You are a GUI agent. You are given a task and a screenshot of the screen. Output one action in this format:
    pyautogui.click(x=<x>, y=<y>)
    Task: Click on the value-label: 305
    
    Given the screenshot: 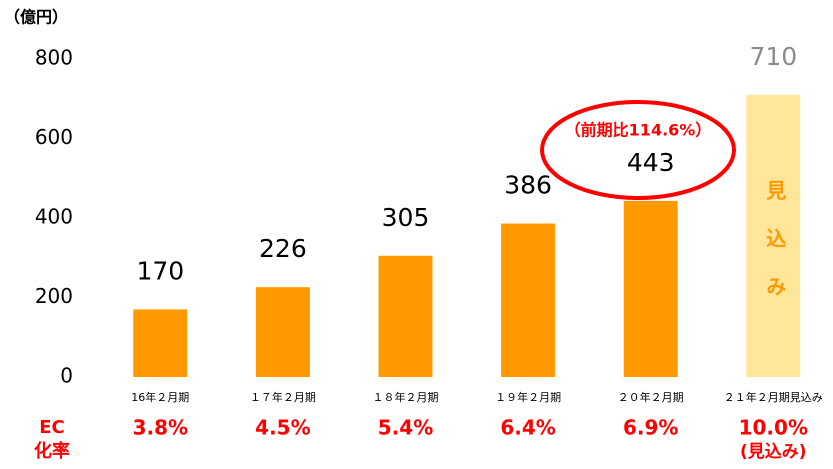 What is the action you would take?
    pyautogui.click(x=406, y=217)
    